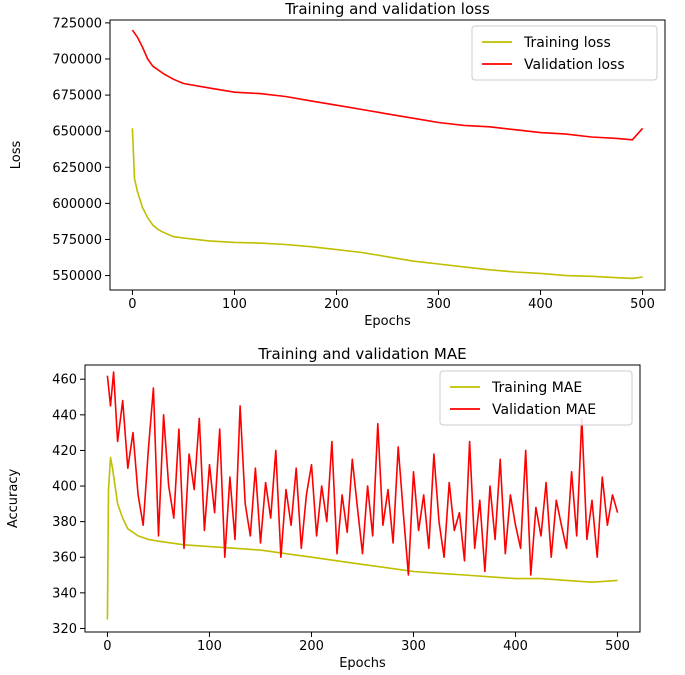 The width and height of the screenshot is (685, 675). Describe the element at coordinates (13, 499) in the screenshot. I see `y-axis-label: Accuracy` at that location.